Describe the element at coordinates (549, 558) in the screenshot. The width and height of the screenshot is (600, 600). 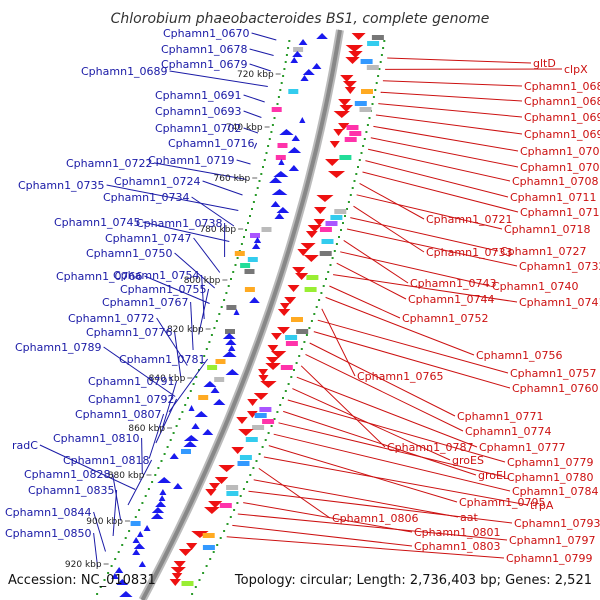
I see `gene-label: Cphamn1_0799` at that location.